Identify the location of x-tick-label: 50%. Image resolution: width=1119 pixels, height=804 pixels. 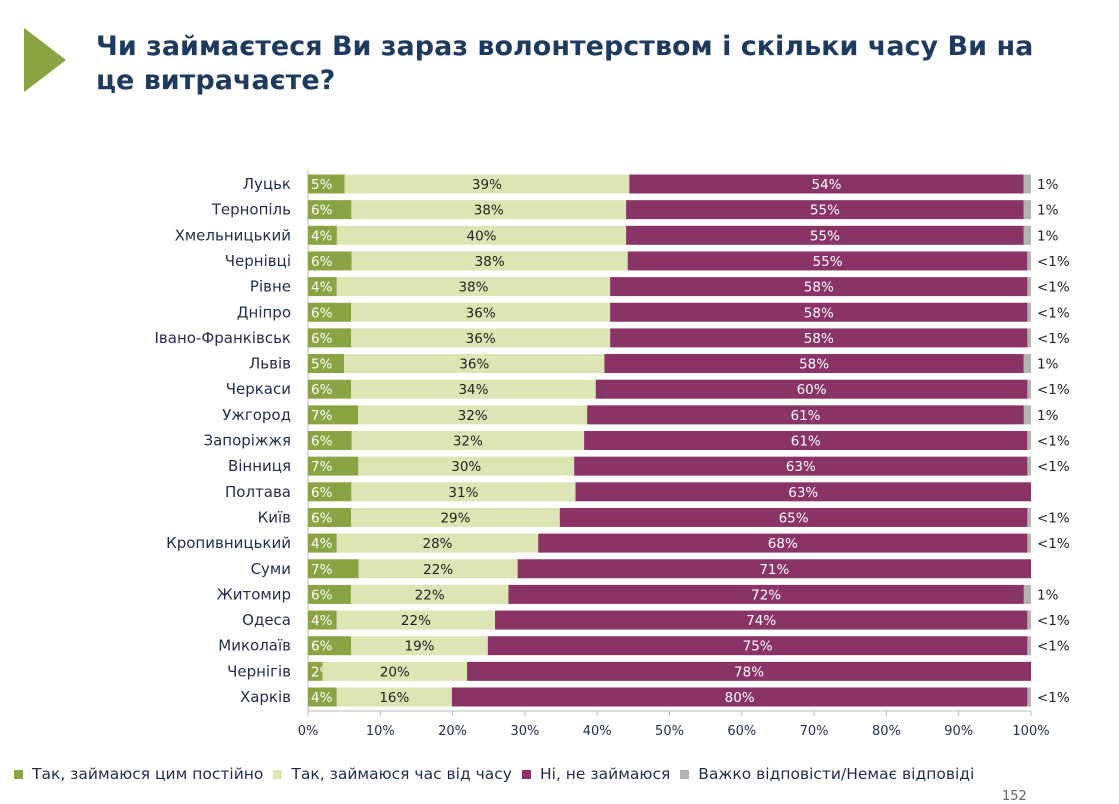
(669, 731).